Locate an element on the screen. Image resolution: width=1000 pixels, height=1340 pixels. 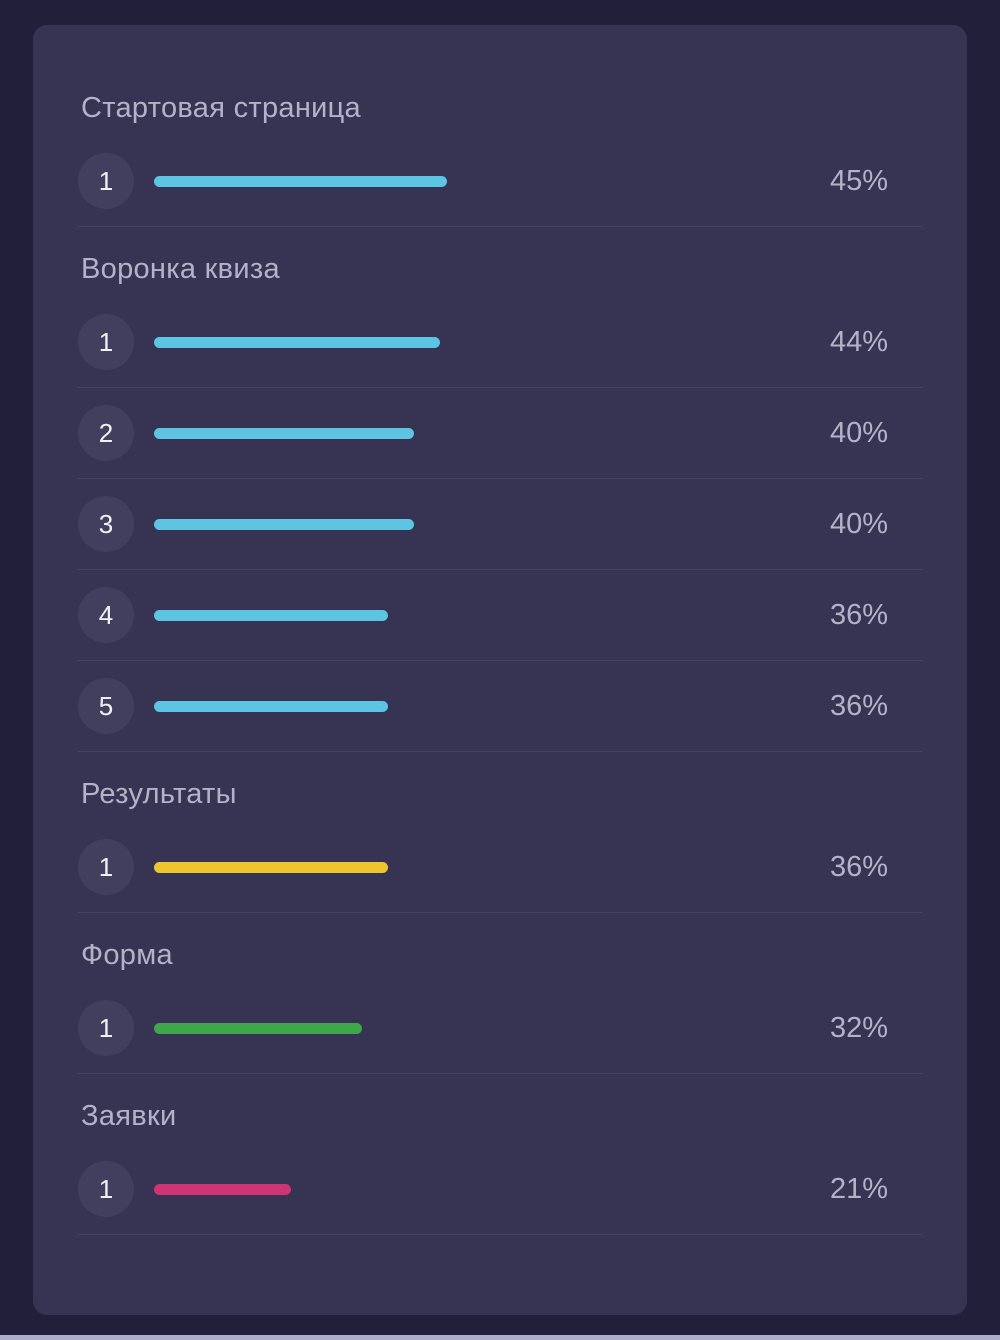
percent-value: 45% is located at coordinates (858, 180).